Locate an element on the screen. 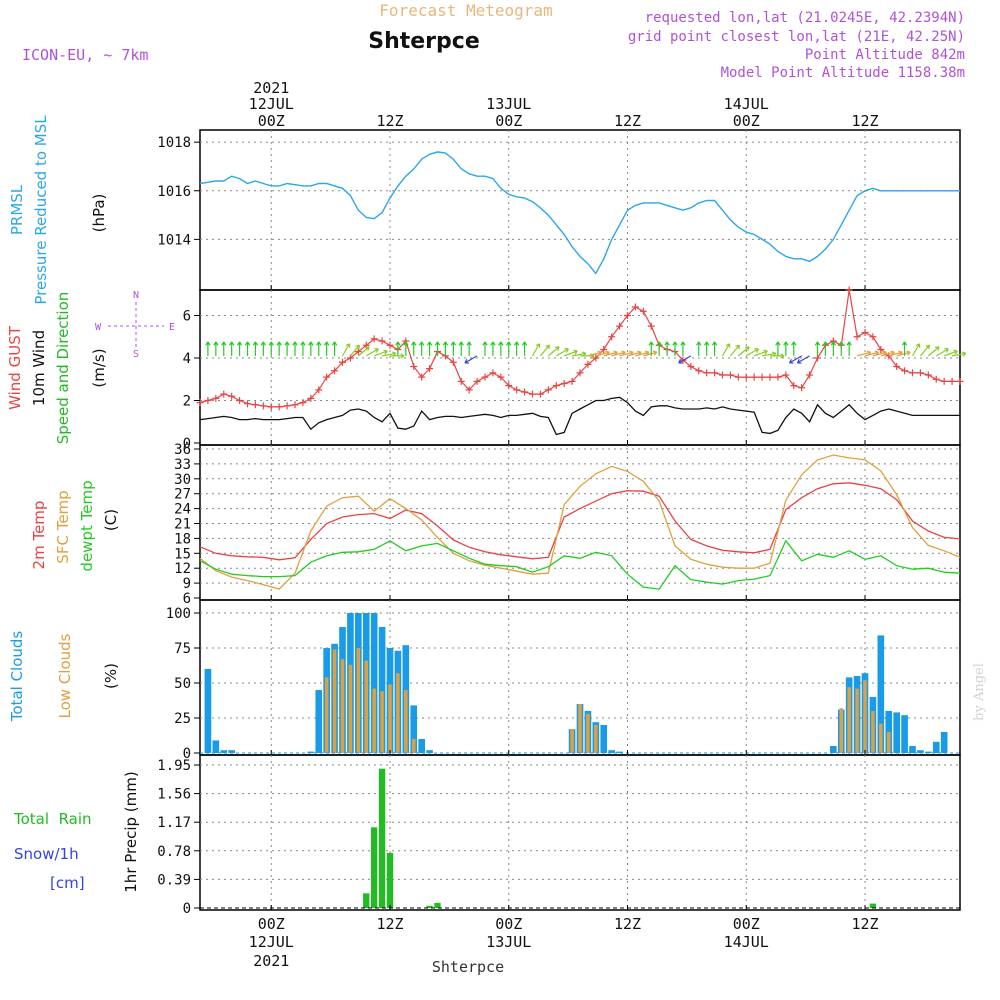 This screenshot has width=1000, height=1000. pressure-ytick-label: 1014 is located at coordinates (174, 240).